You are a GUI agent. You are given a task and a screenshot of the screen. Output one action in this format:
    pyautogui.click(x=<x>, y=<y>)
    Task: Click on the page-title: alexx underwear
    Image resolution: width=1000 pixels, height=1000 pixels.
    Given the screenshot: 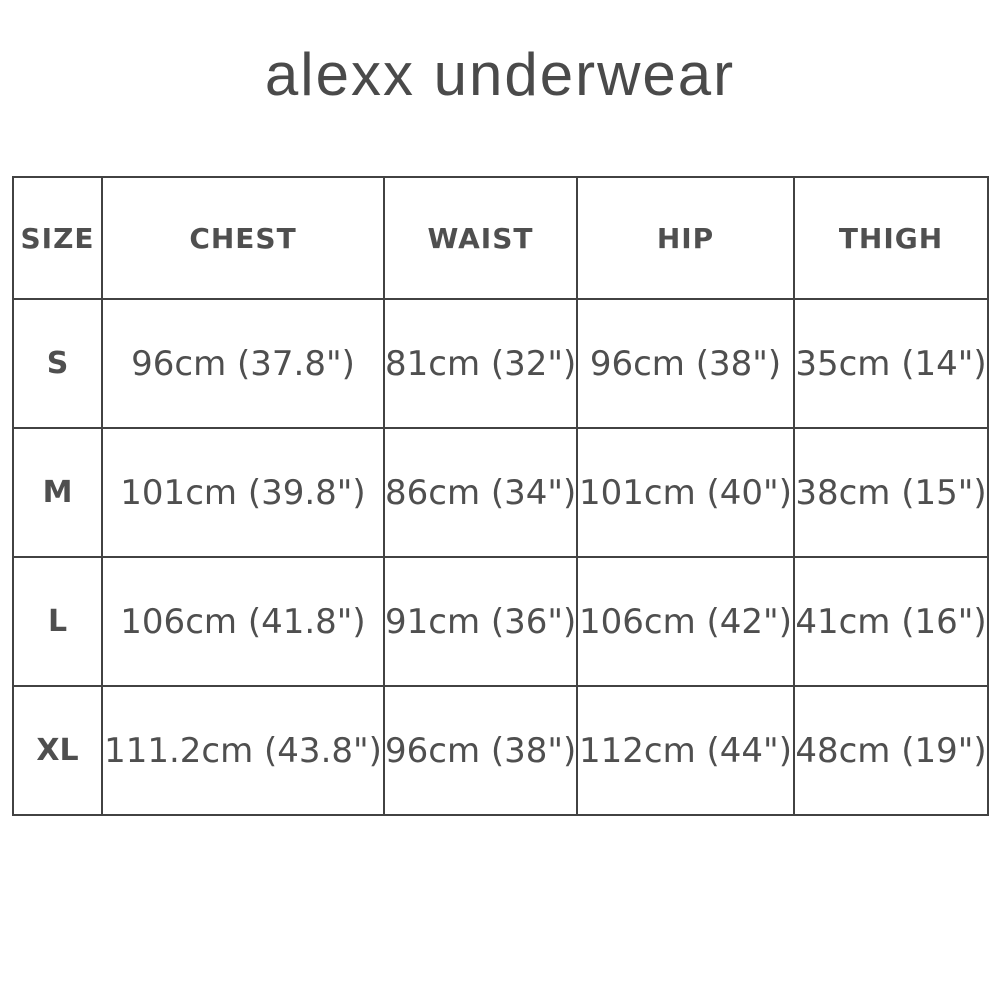 What is the action you would take?
    pyautogui.click(x=500, y=74)
    